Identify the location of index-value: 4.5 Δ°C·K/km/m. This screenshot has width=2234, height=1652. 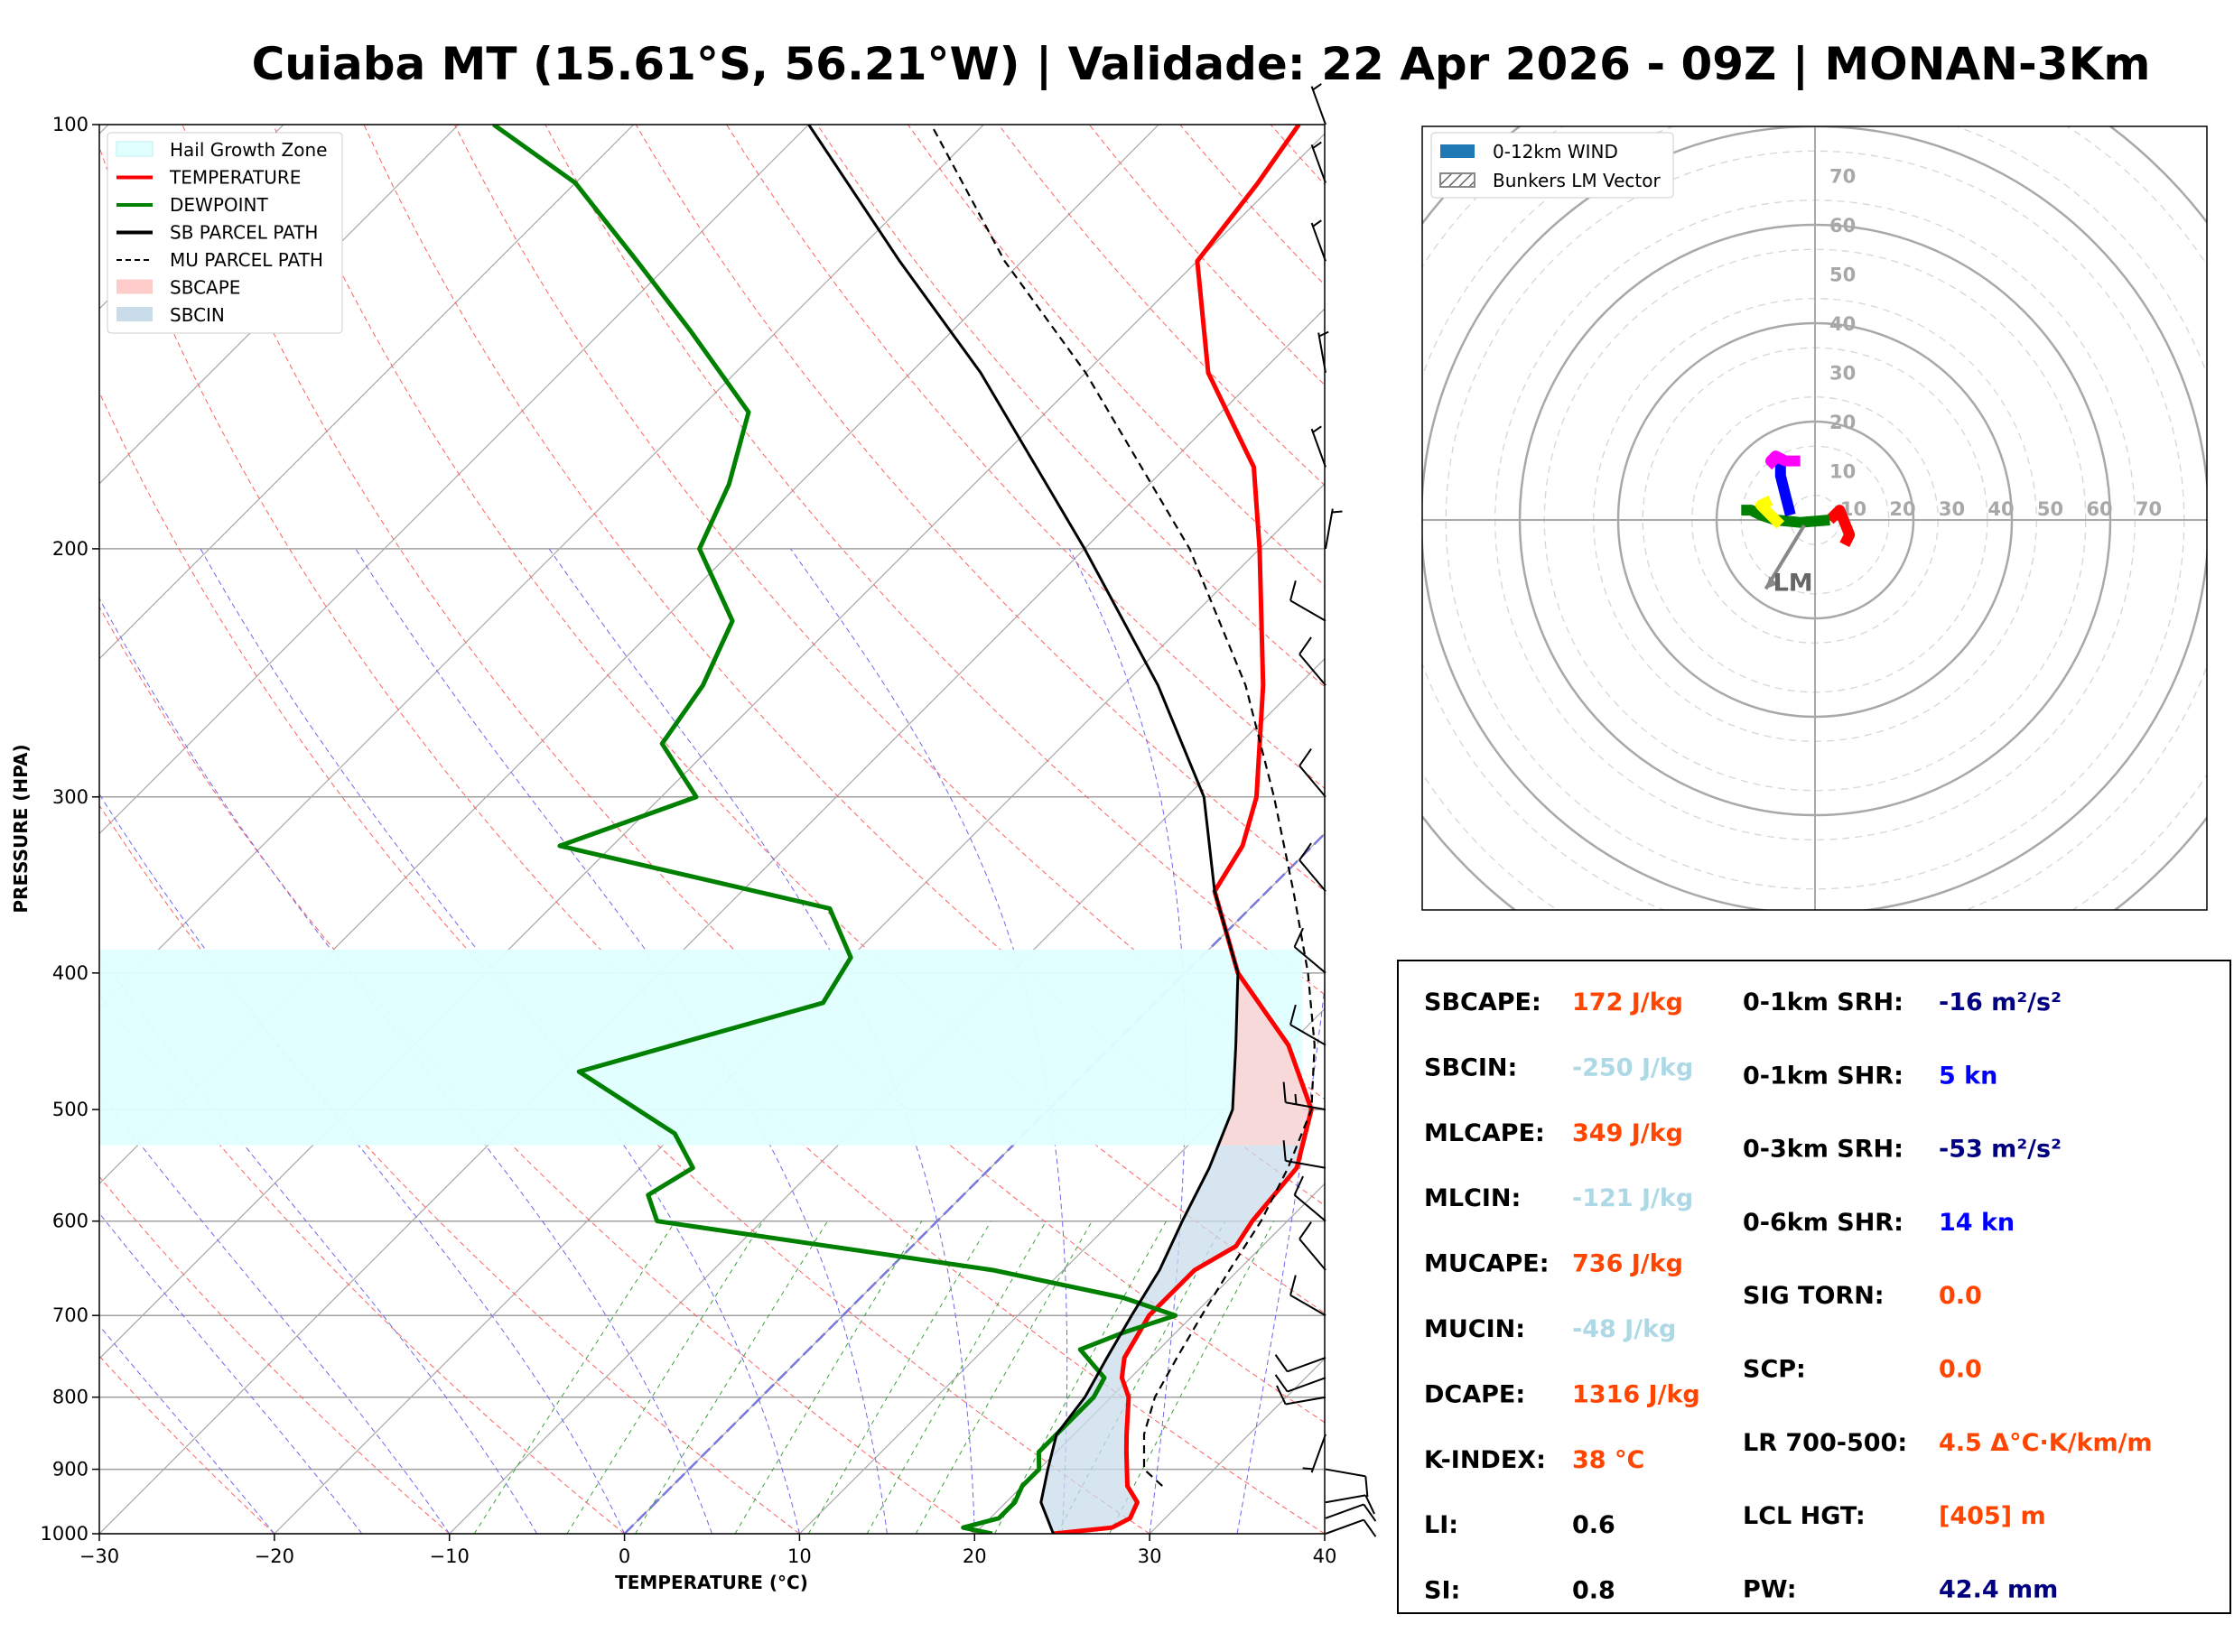
(2046, 1443).